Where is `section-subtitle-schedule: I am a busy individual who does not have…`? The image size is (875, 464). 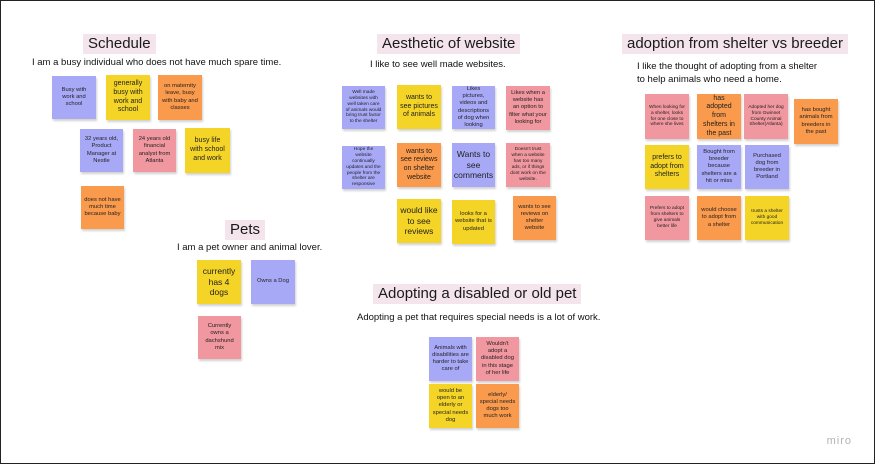 section-subtitle-schedule: I am a busy individual who does not have… is located at coordinates (157, 62).